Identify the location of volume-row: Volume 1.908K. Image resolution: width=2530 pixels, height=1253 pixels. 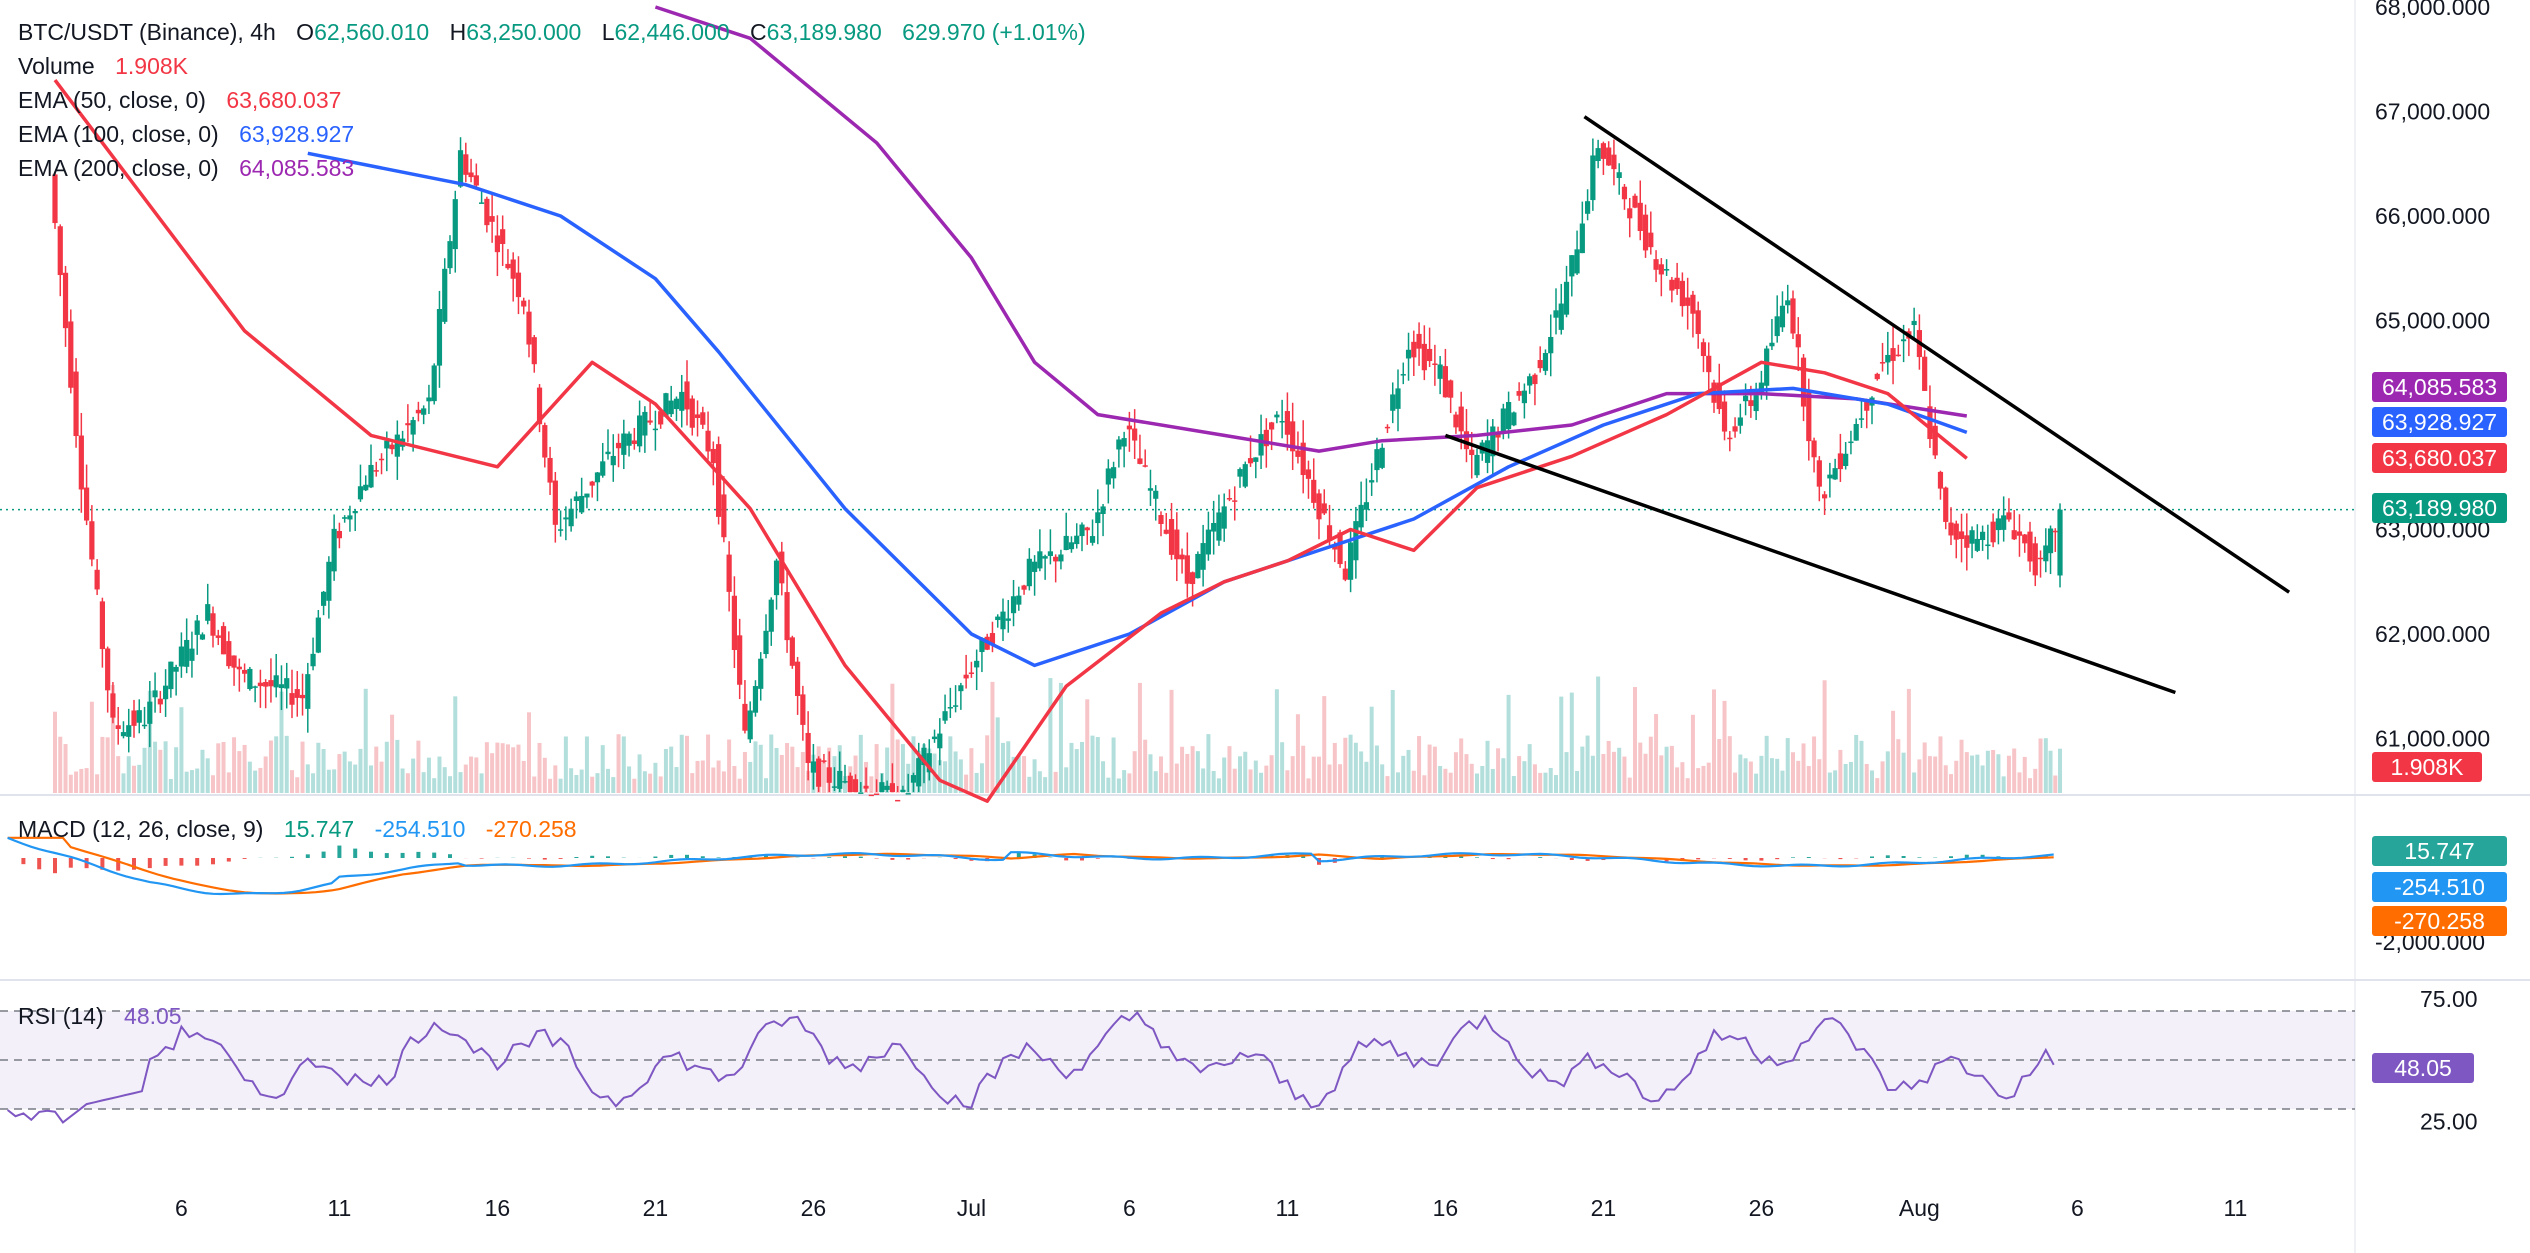
(559, 66).